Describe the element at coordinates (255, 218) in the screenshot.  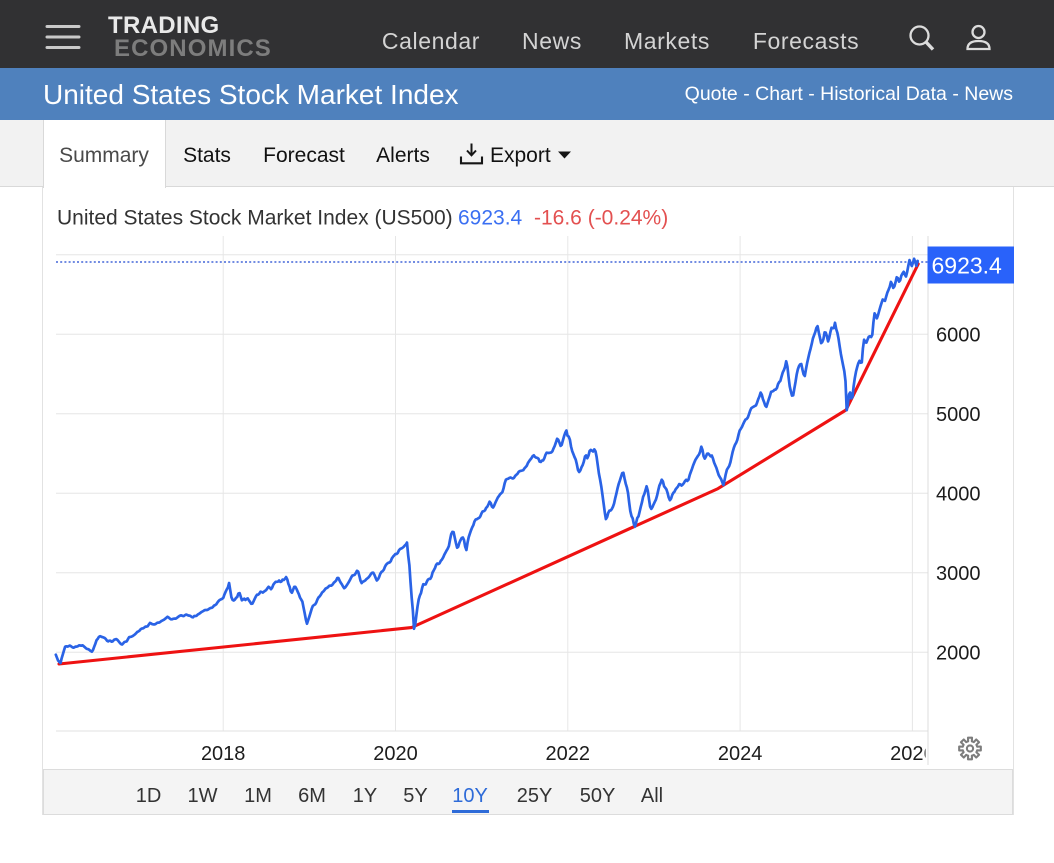
I see `svg-text:United States Stock Market Ind: United States Stock Market Index (US500)` at that location.